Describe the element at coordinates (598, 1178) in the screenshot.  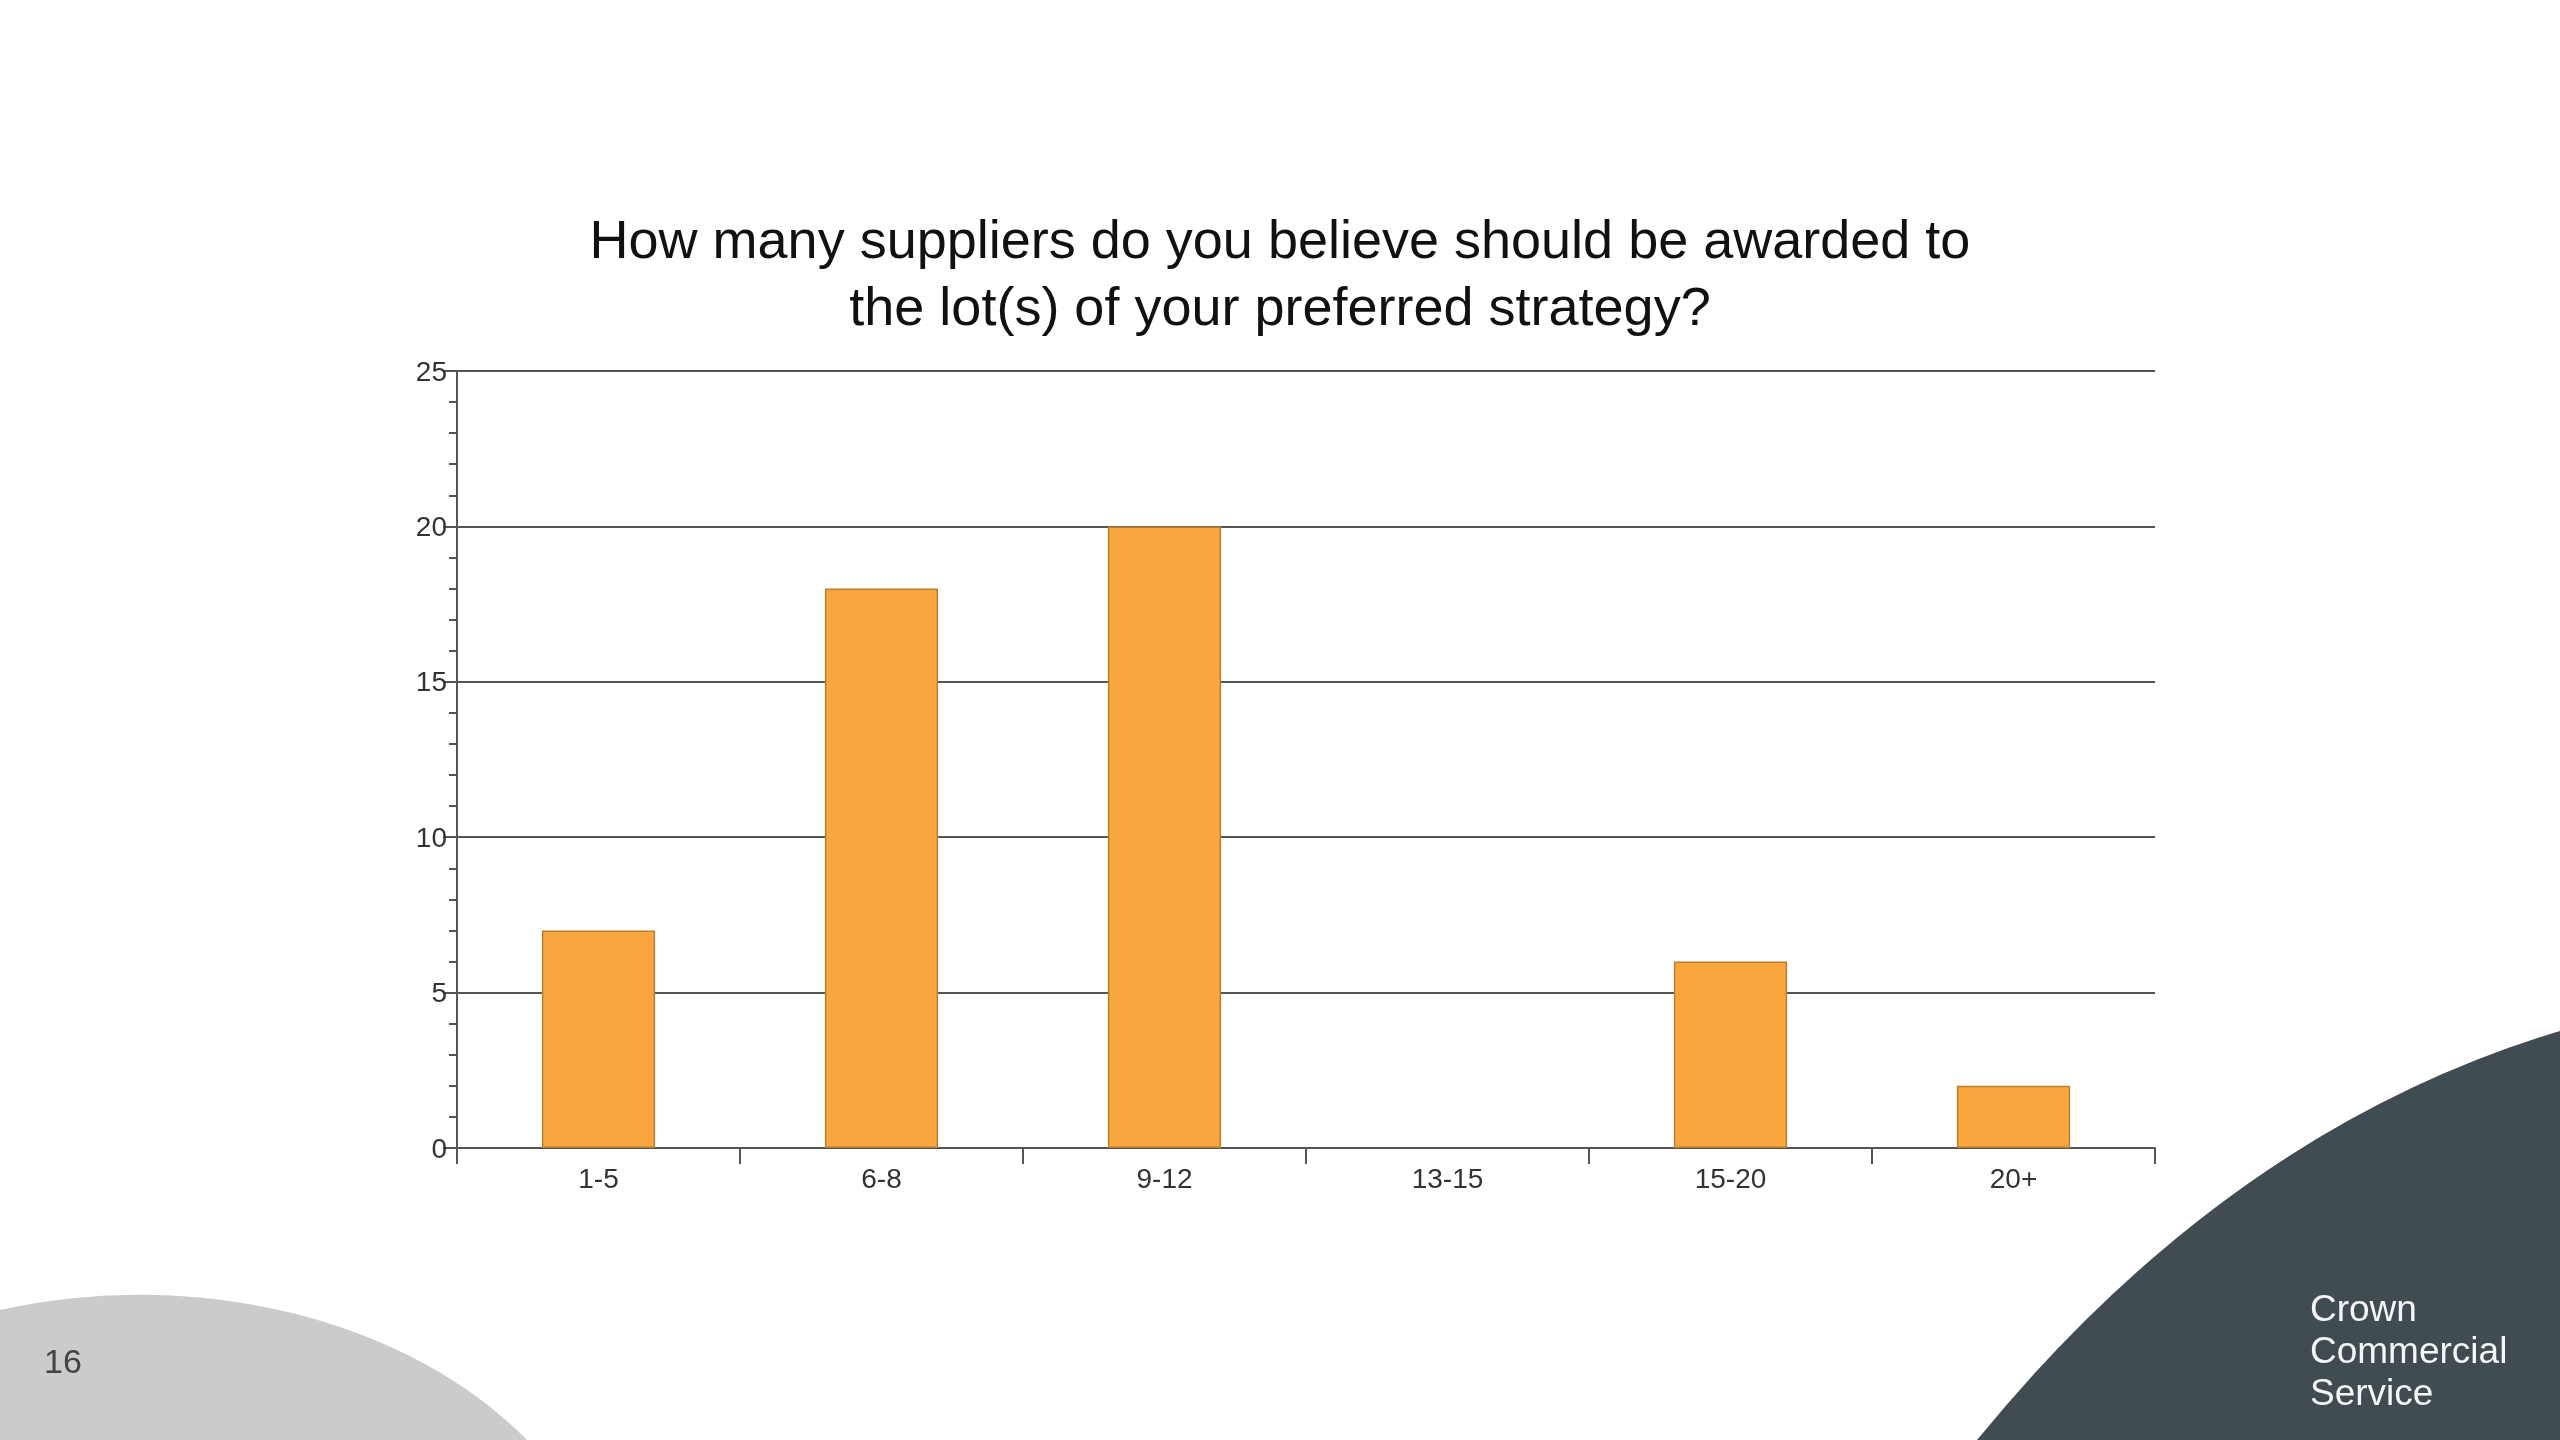
I see `x-tick-label: 1-5` at that location.